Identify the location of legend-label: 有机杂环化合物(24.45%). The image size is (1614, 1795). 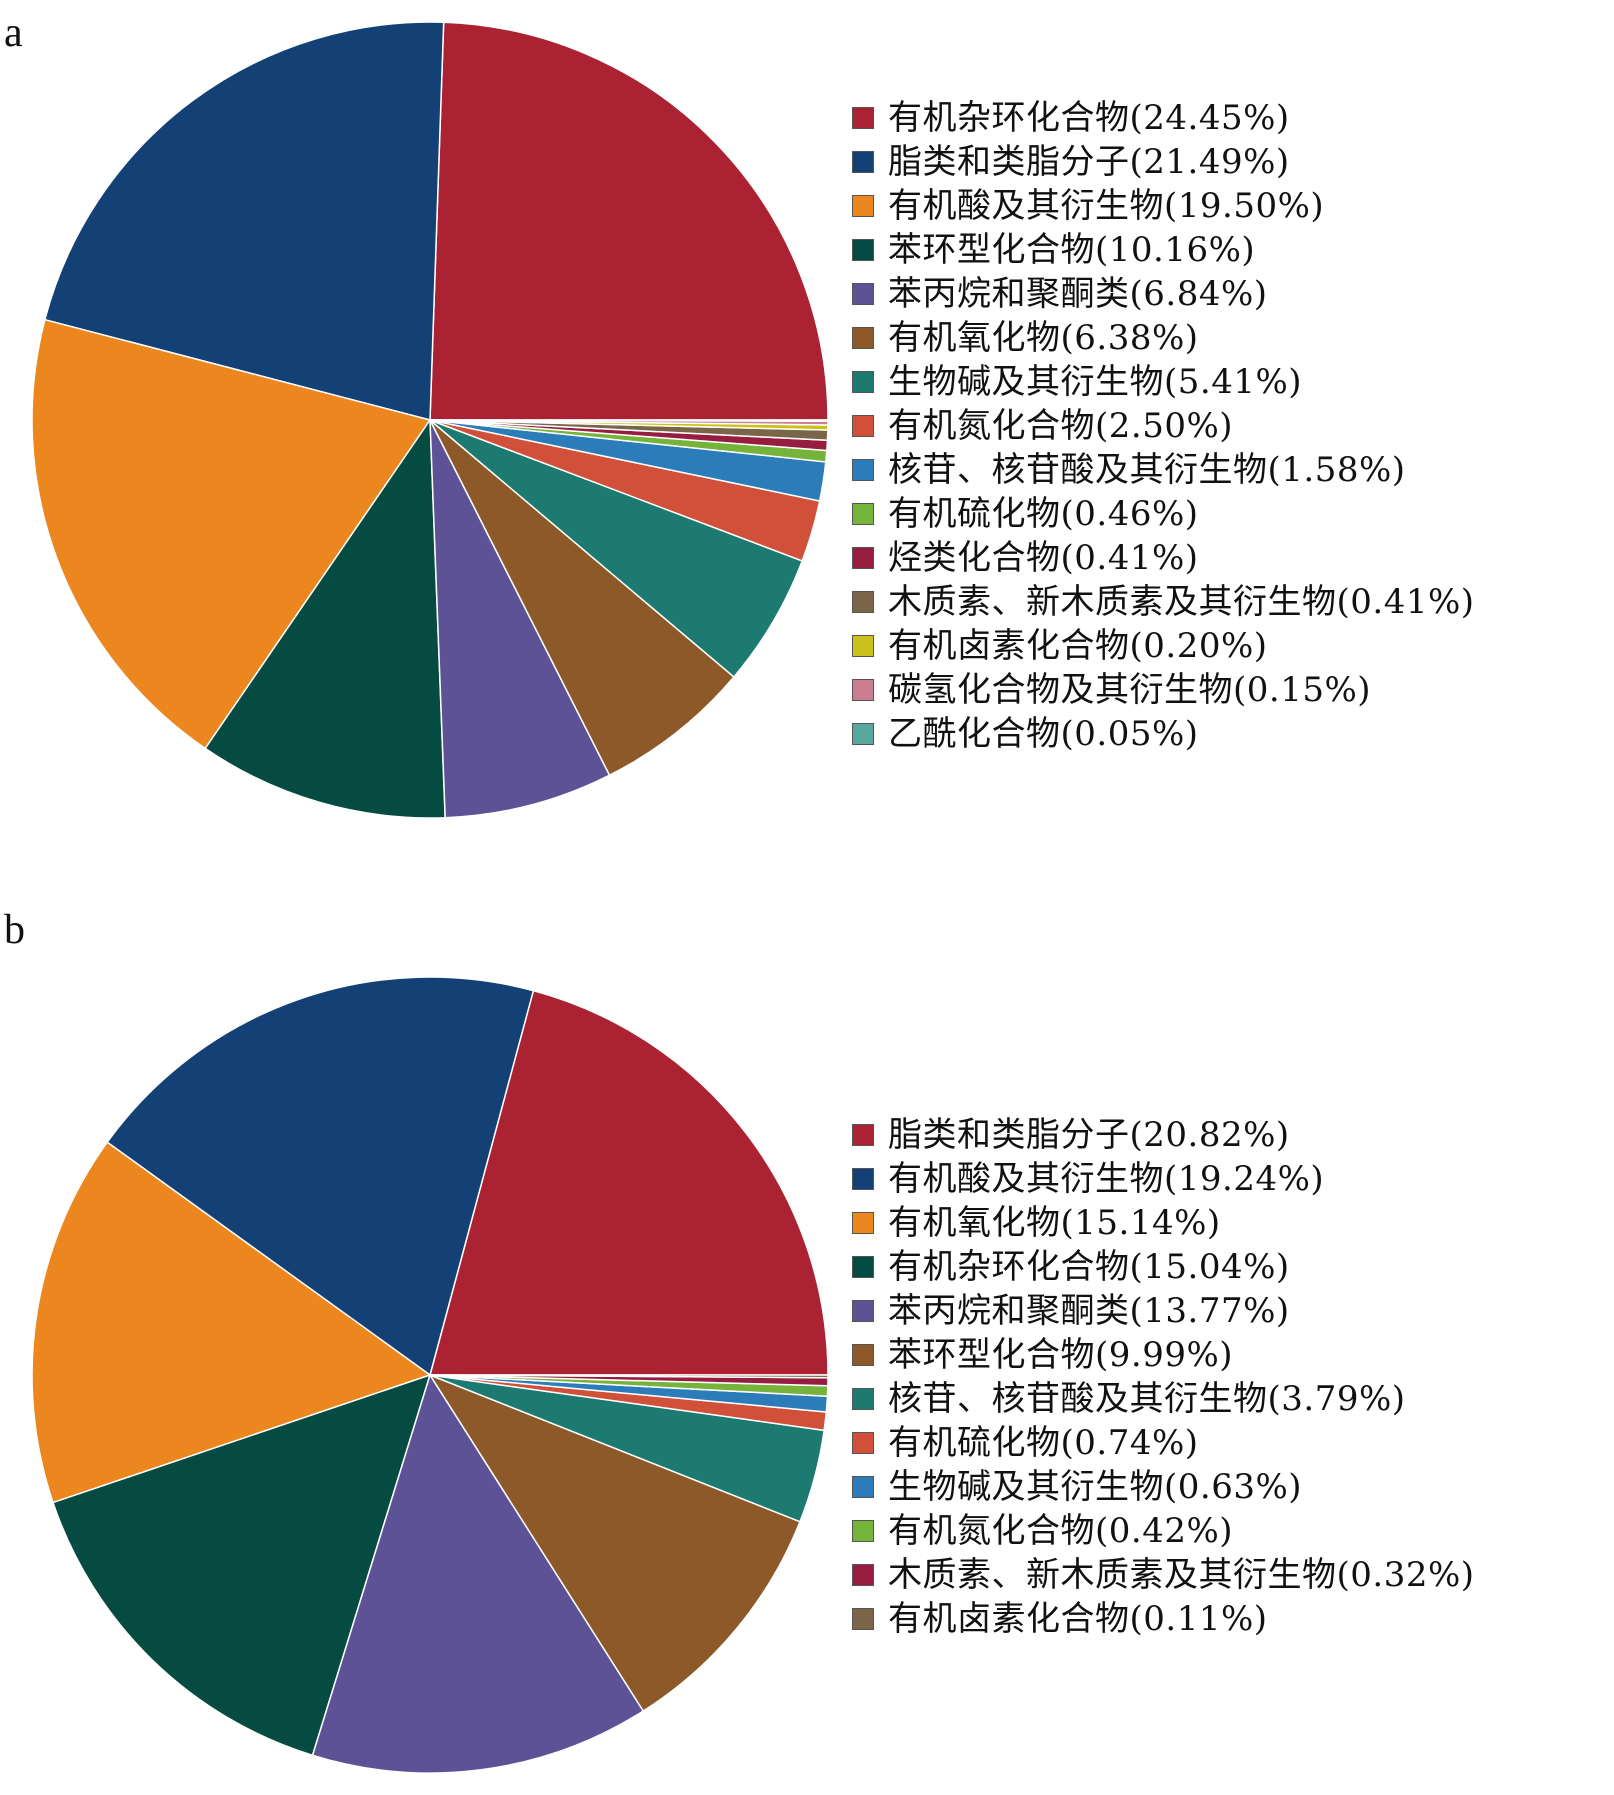
(1089, 118).